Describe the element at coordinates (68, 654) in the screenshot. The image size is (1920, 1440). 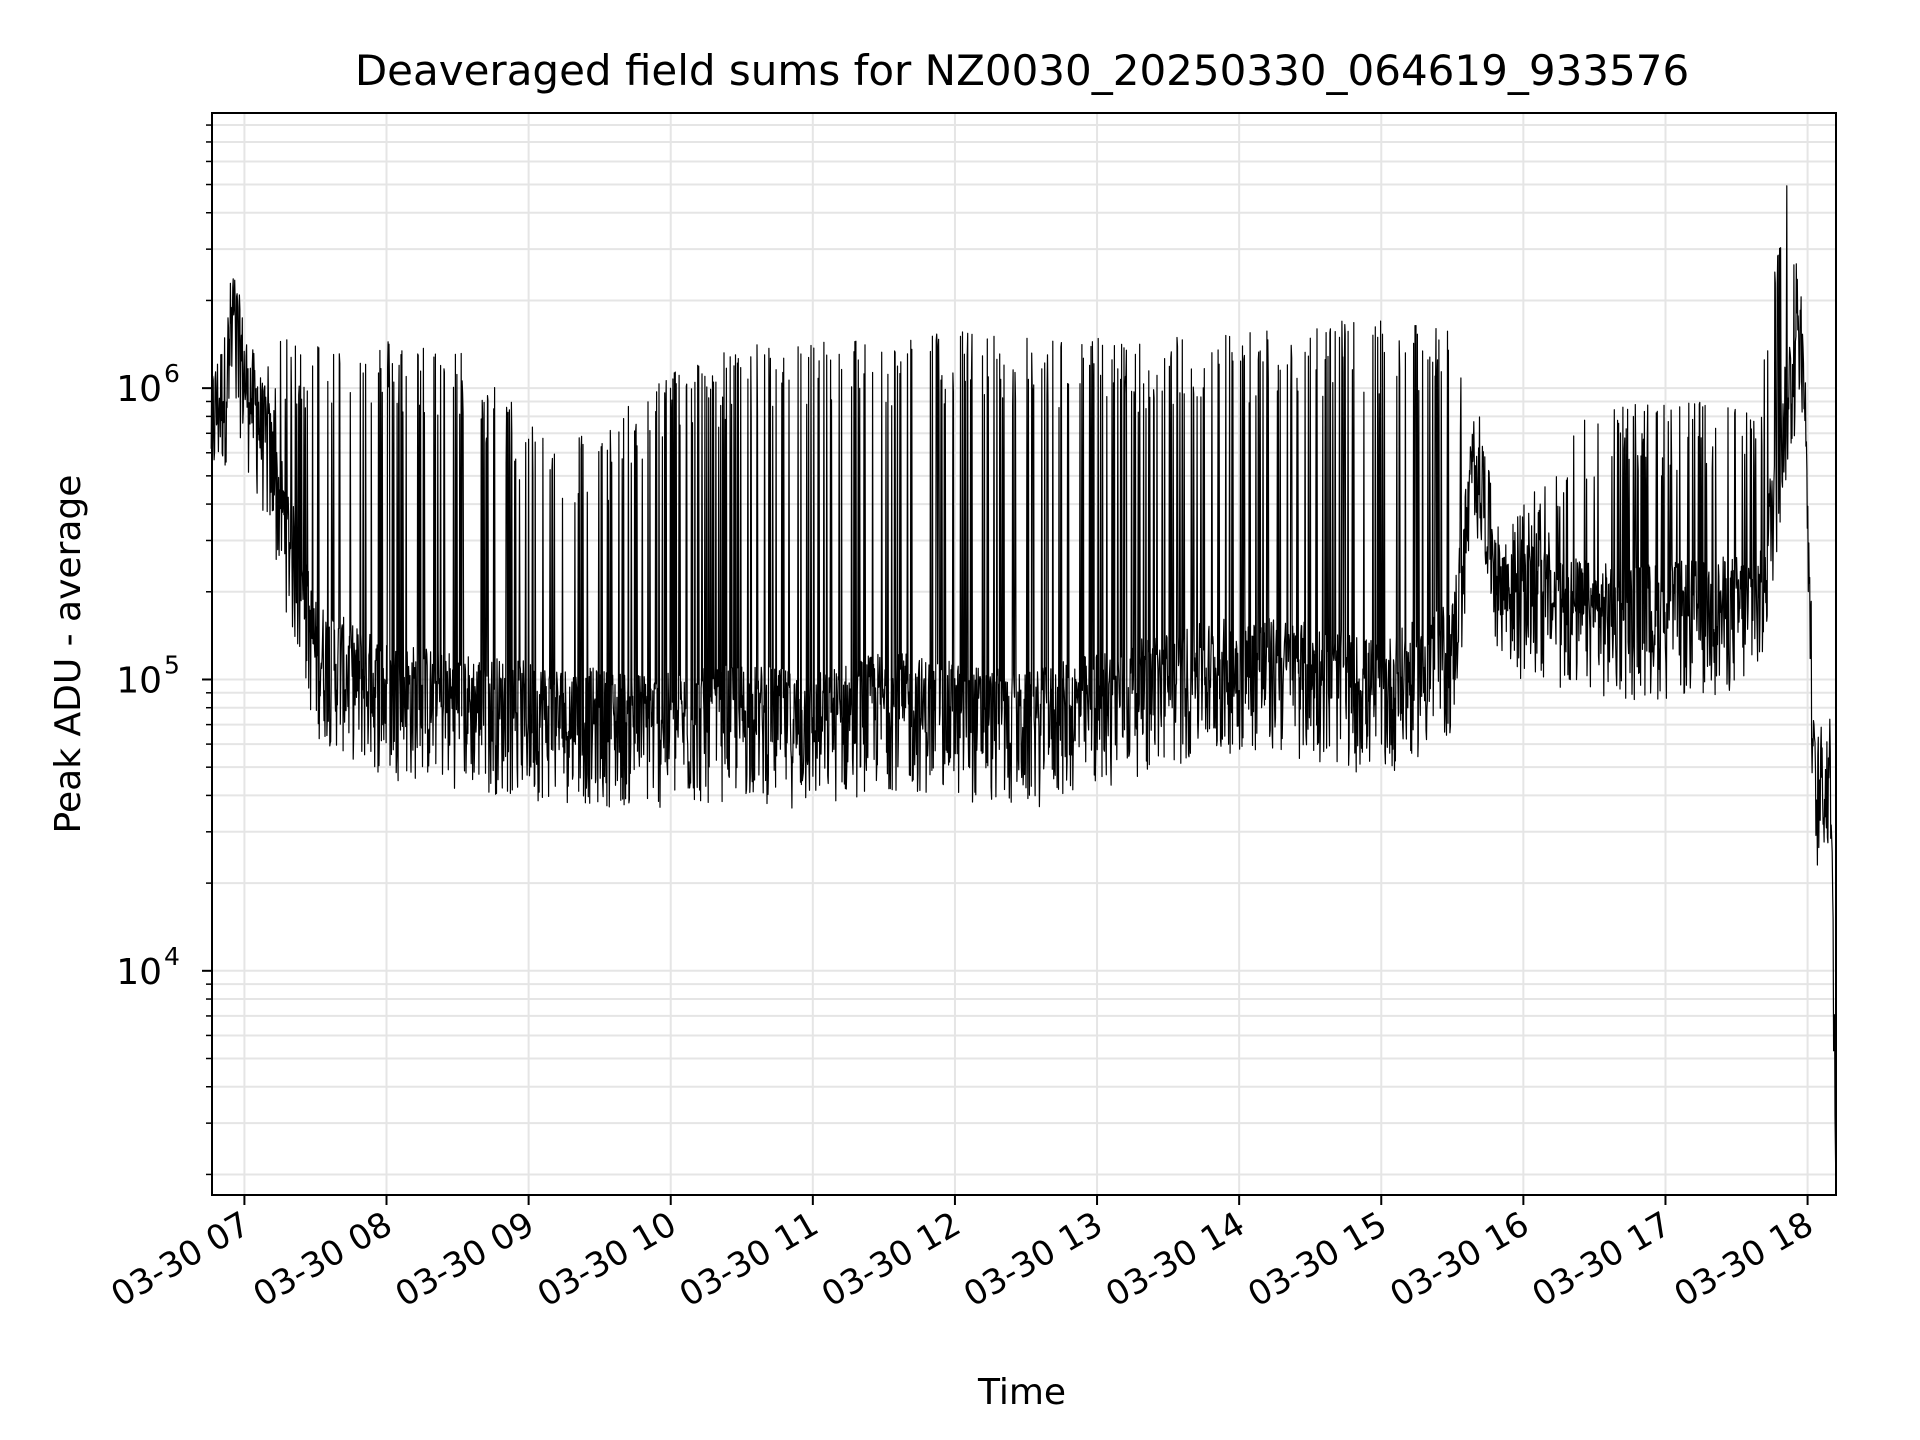
I see `y-axis-label: Peak ADU - average` at that location.